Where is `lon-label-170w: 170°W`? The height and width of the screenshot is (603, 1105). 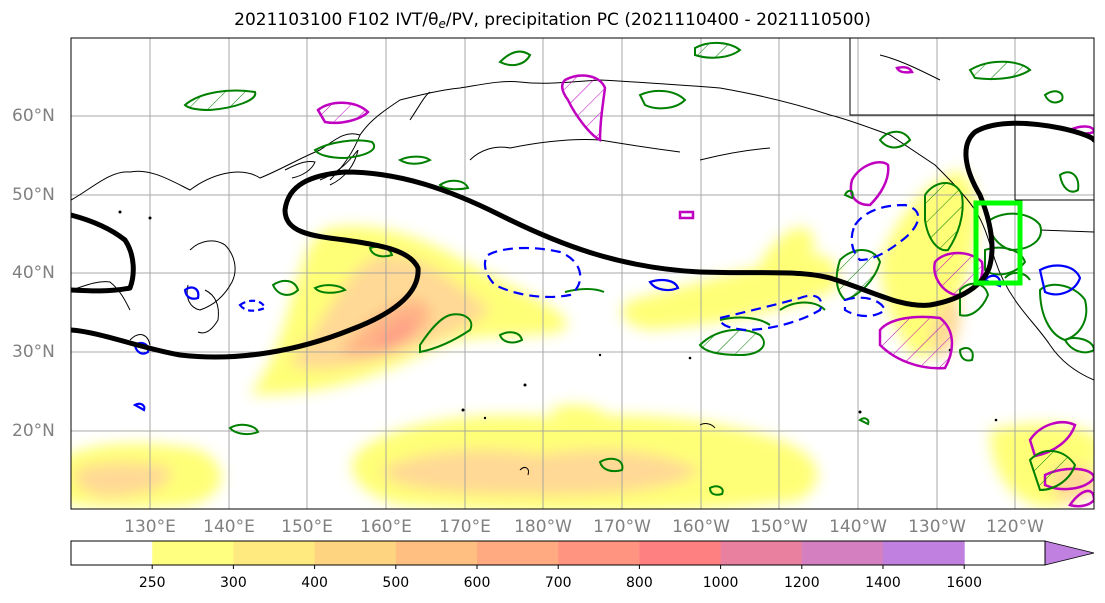 lon-label-170w: 170°W is located at coordinates (622, 527).